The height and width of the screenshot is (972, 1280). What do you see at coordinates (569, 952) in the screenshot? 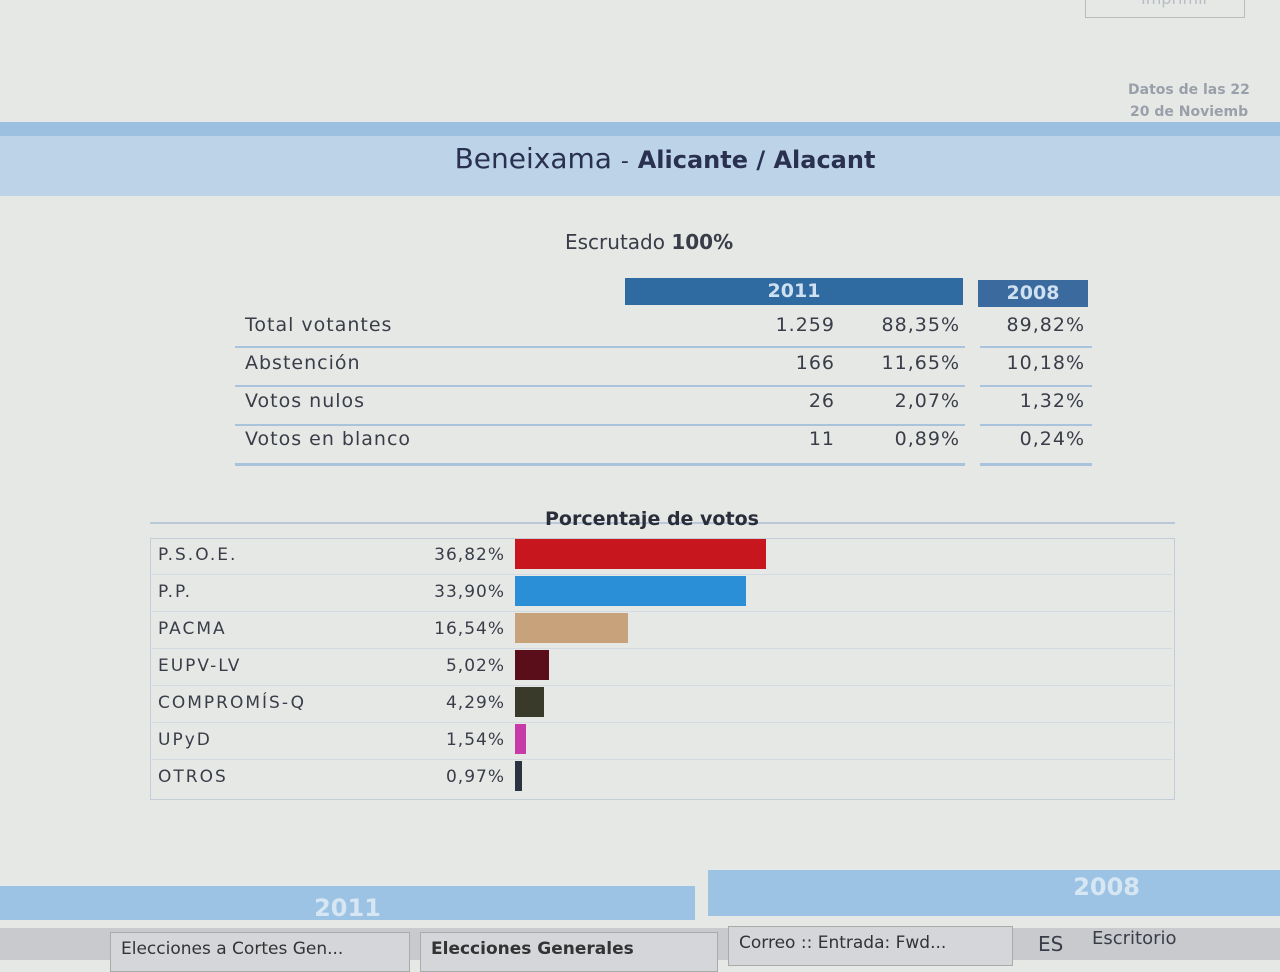
I see `taskbar-item: Elecciones Generales` at bounding box center [569, 952].